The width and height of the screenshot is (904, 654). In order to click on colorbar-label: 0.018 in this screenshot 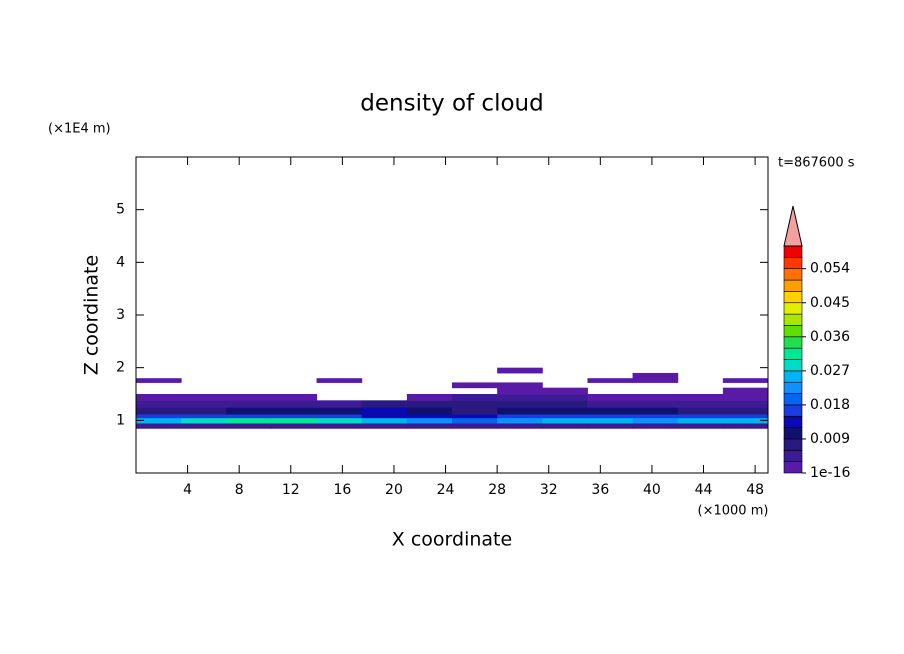, I will do `click(830, 405)`.